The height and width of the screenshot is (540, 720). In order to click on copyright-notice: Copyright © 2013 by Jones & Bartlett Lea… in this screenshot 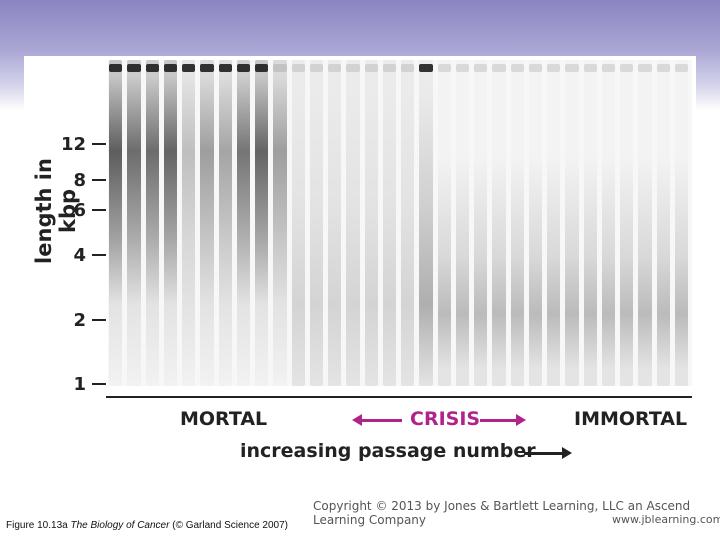, I will do `click(502, 513)`.